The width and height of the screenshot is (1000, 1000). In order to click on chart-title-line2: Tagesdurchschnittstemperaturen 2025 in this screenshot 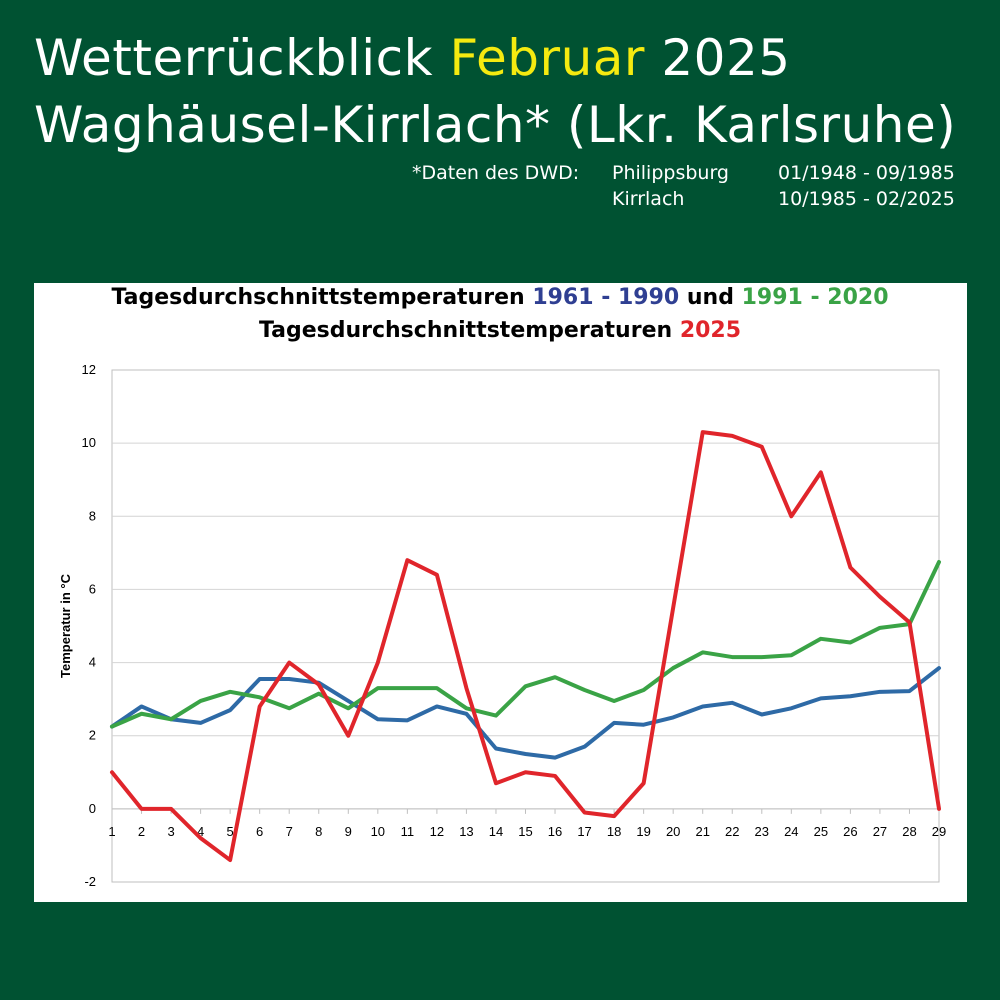, I will do `click(500, 330)`.